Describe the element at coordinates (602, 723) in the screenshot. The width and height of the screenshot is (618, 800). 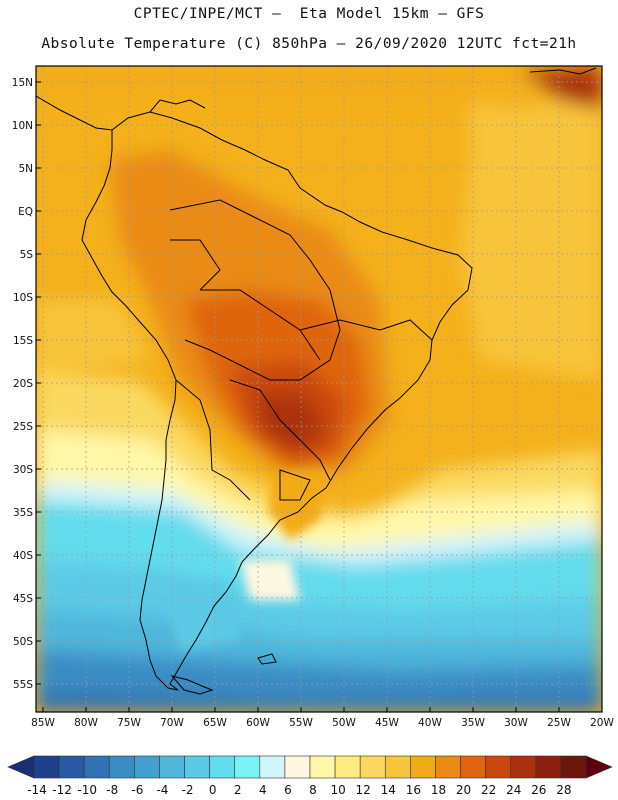
I see `lon-tick-label: 20W` at that location.